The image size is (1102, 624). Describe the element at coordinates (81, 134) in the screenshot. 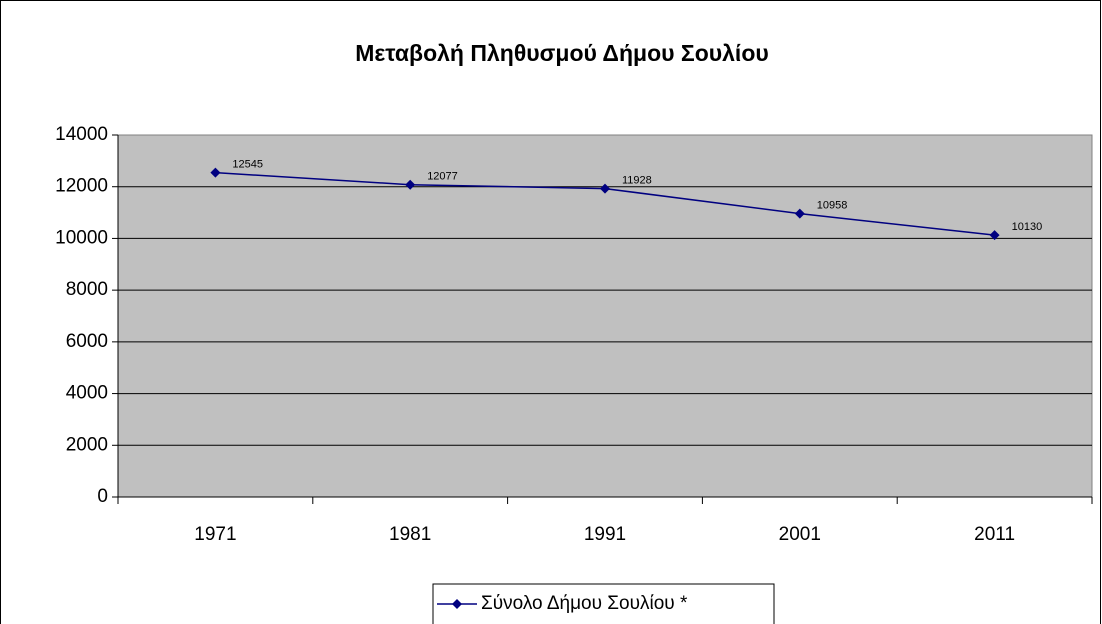

I see `y-tick-label: 14000` at that location.